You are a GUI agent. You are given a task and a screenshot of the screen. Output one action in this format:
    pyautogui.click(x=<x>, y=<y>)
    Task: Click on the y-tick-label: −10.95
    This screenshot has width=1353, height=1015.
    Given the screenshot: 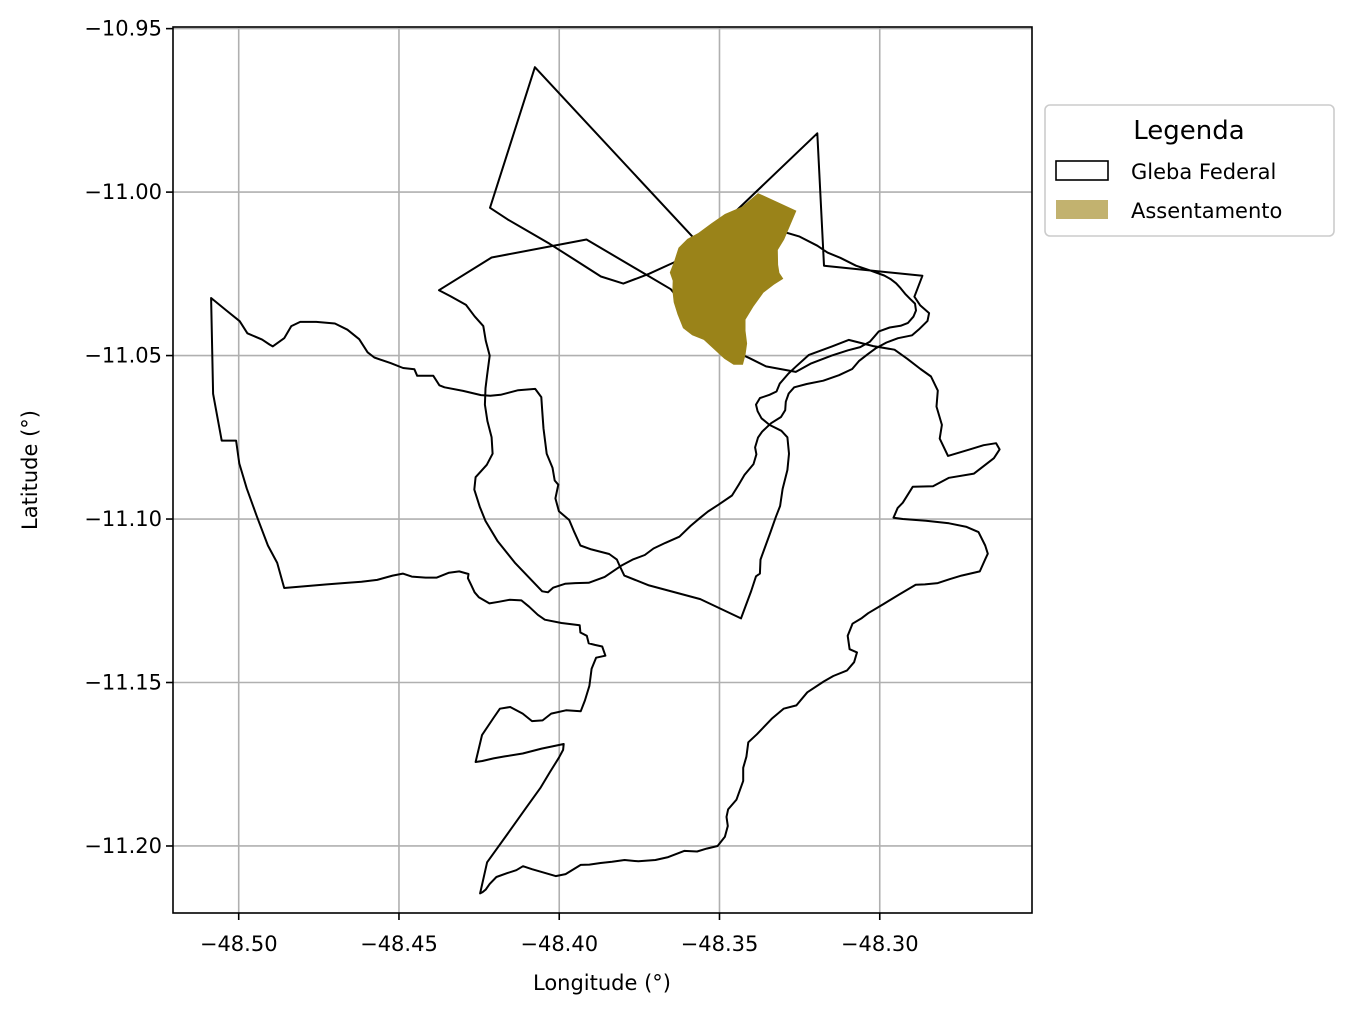 What is the action you would take?
    pyautogui.click(x=123, y=29)
    